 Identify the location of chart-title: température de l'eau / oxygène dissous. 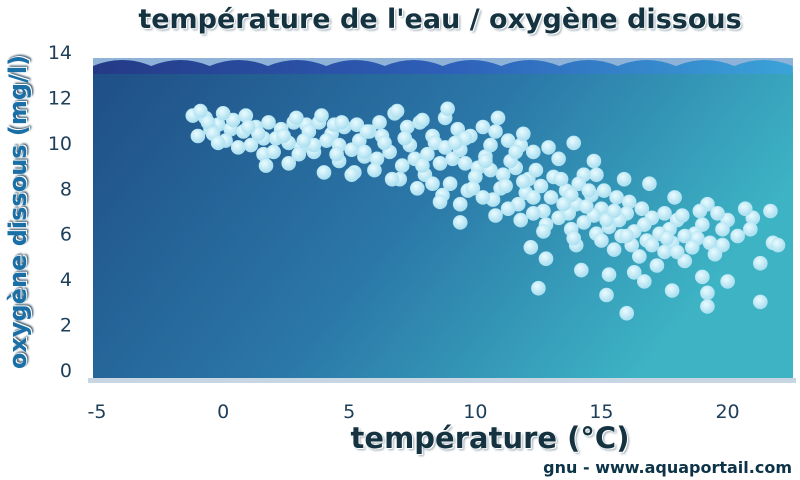
(440, 19).